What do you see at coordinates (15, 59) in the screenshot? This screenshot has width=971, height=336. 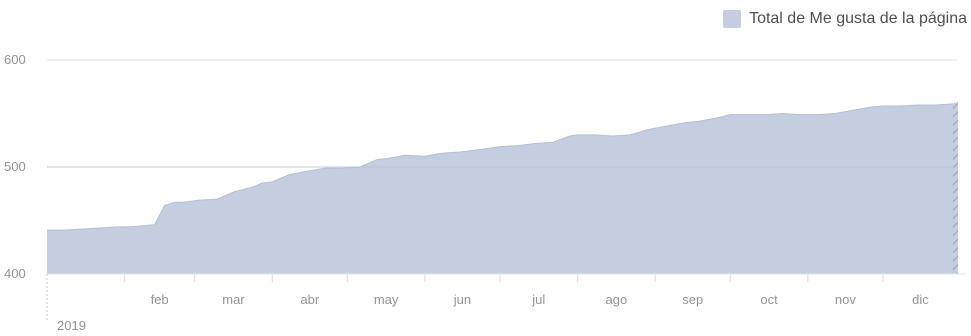 I see `y-tick-label: 600` at bounding box center [15, 59].